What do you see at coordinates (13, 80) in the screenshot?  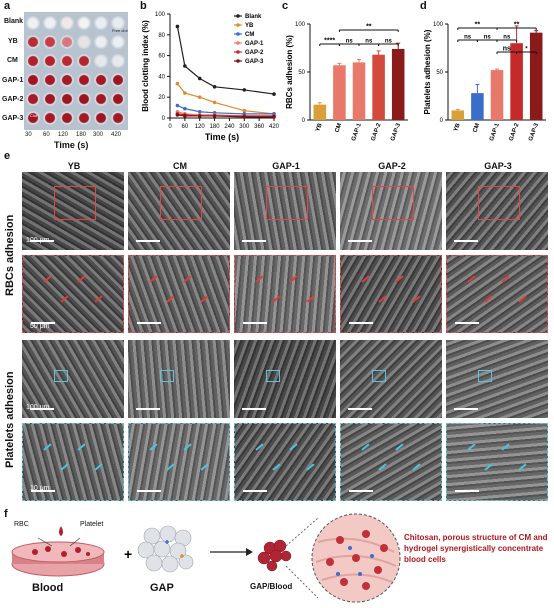 I see `row-label-gap1: GAP-1` at bounding box center [13, 80].